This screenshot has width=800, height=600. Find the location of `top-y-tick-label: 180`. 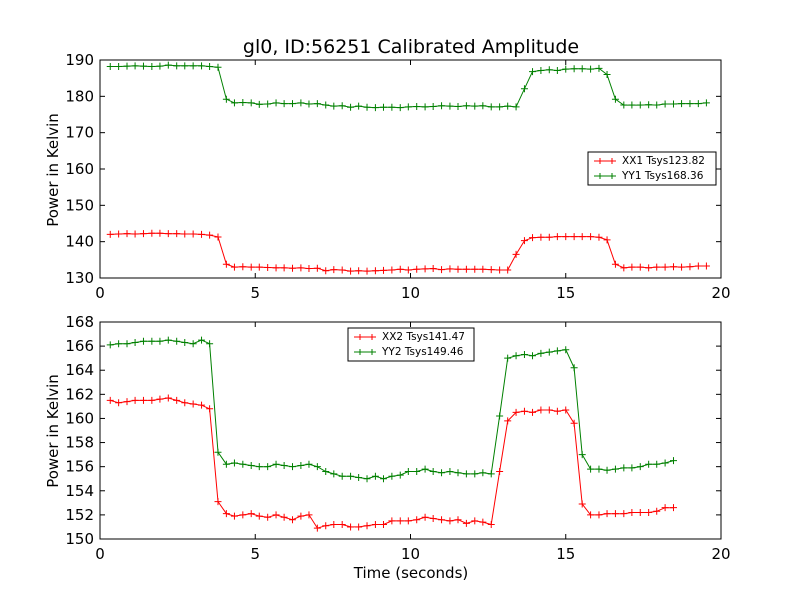

top-y-tick-label: 180 is located at coordinates (79, 96).